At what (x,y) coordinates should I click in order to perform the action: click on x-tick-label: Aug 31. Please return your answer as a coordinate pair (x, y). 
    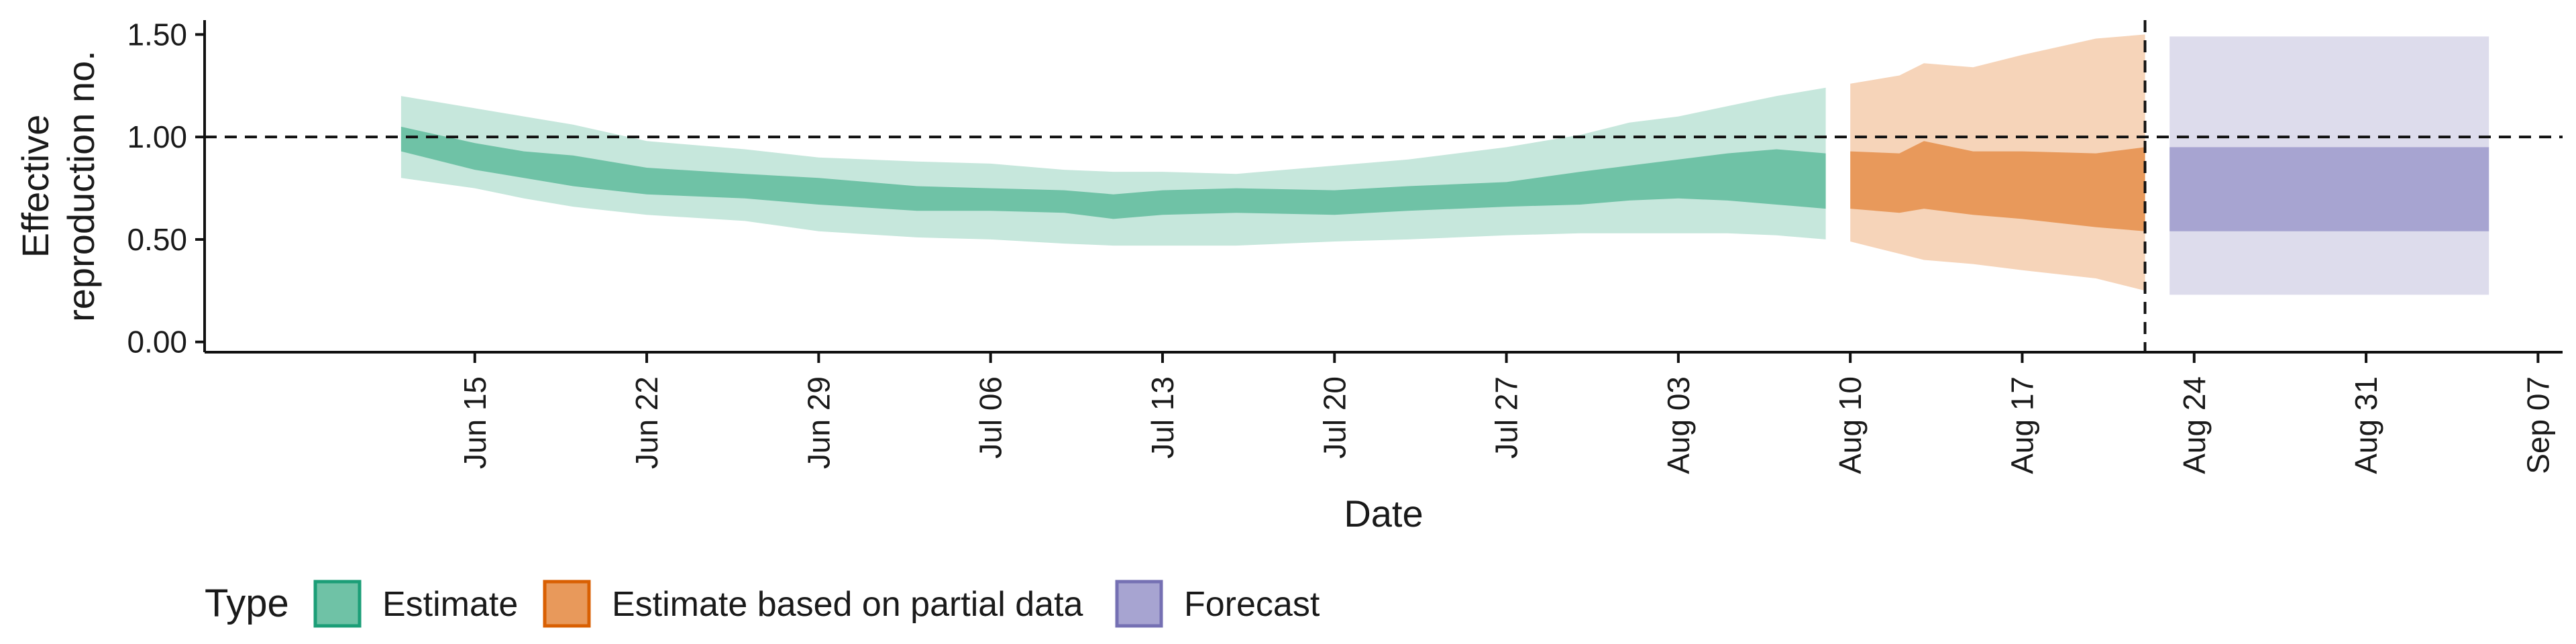
    Looking at the image, I should click on (2366, 425).